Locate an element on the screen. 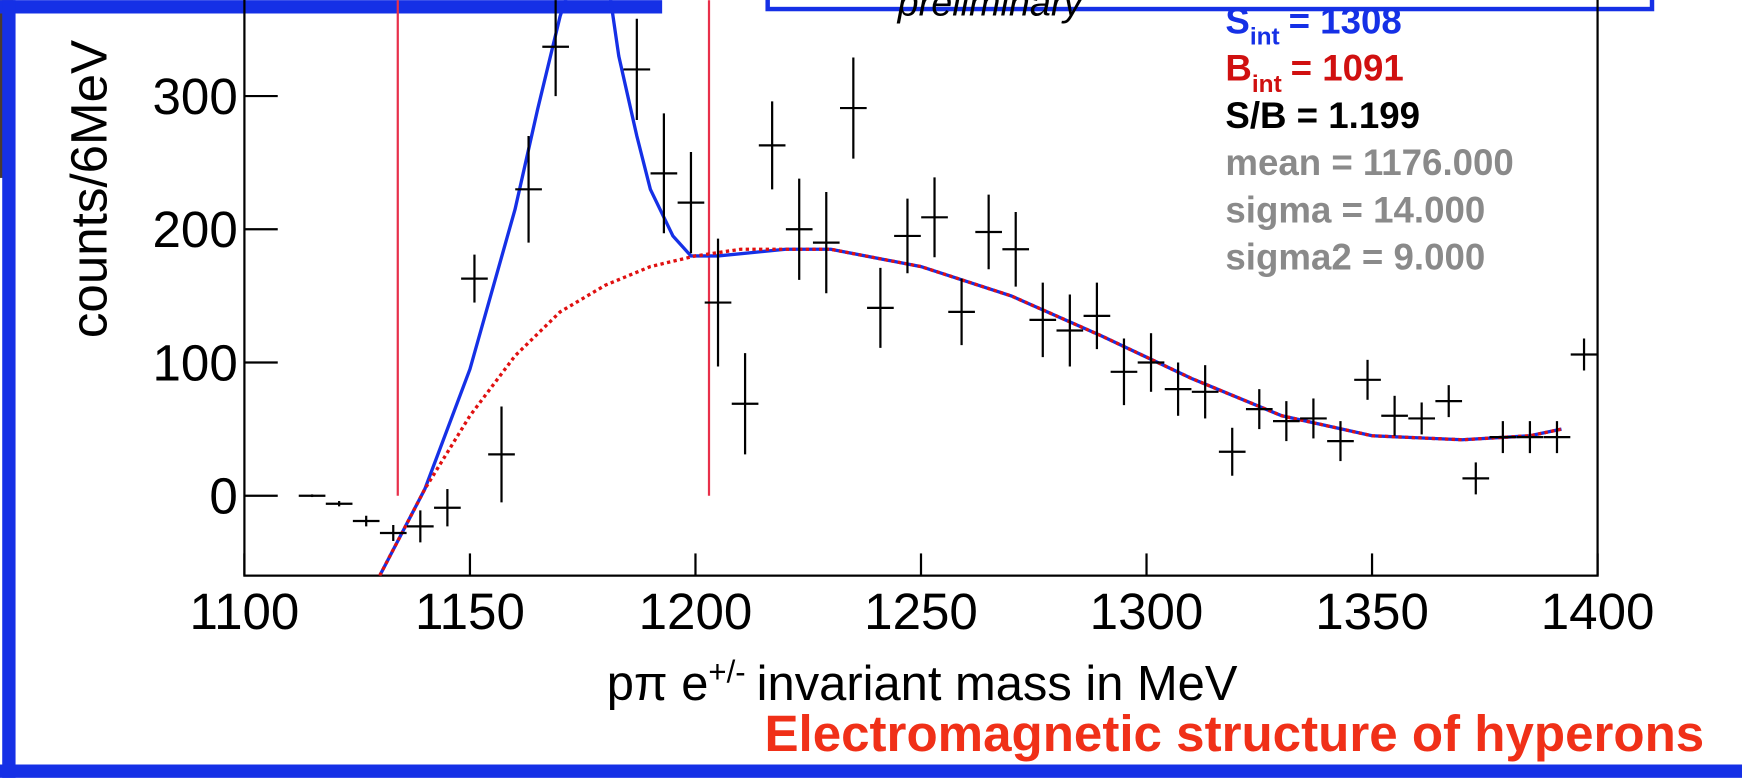 This screenshot has height=778, width=1742. stats-text: B is located at coordinates (1238, 68).